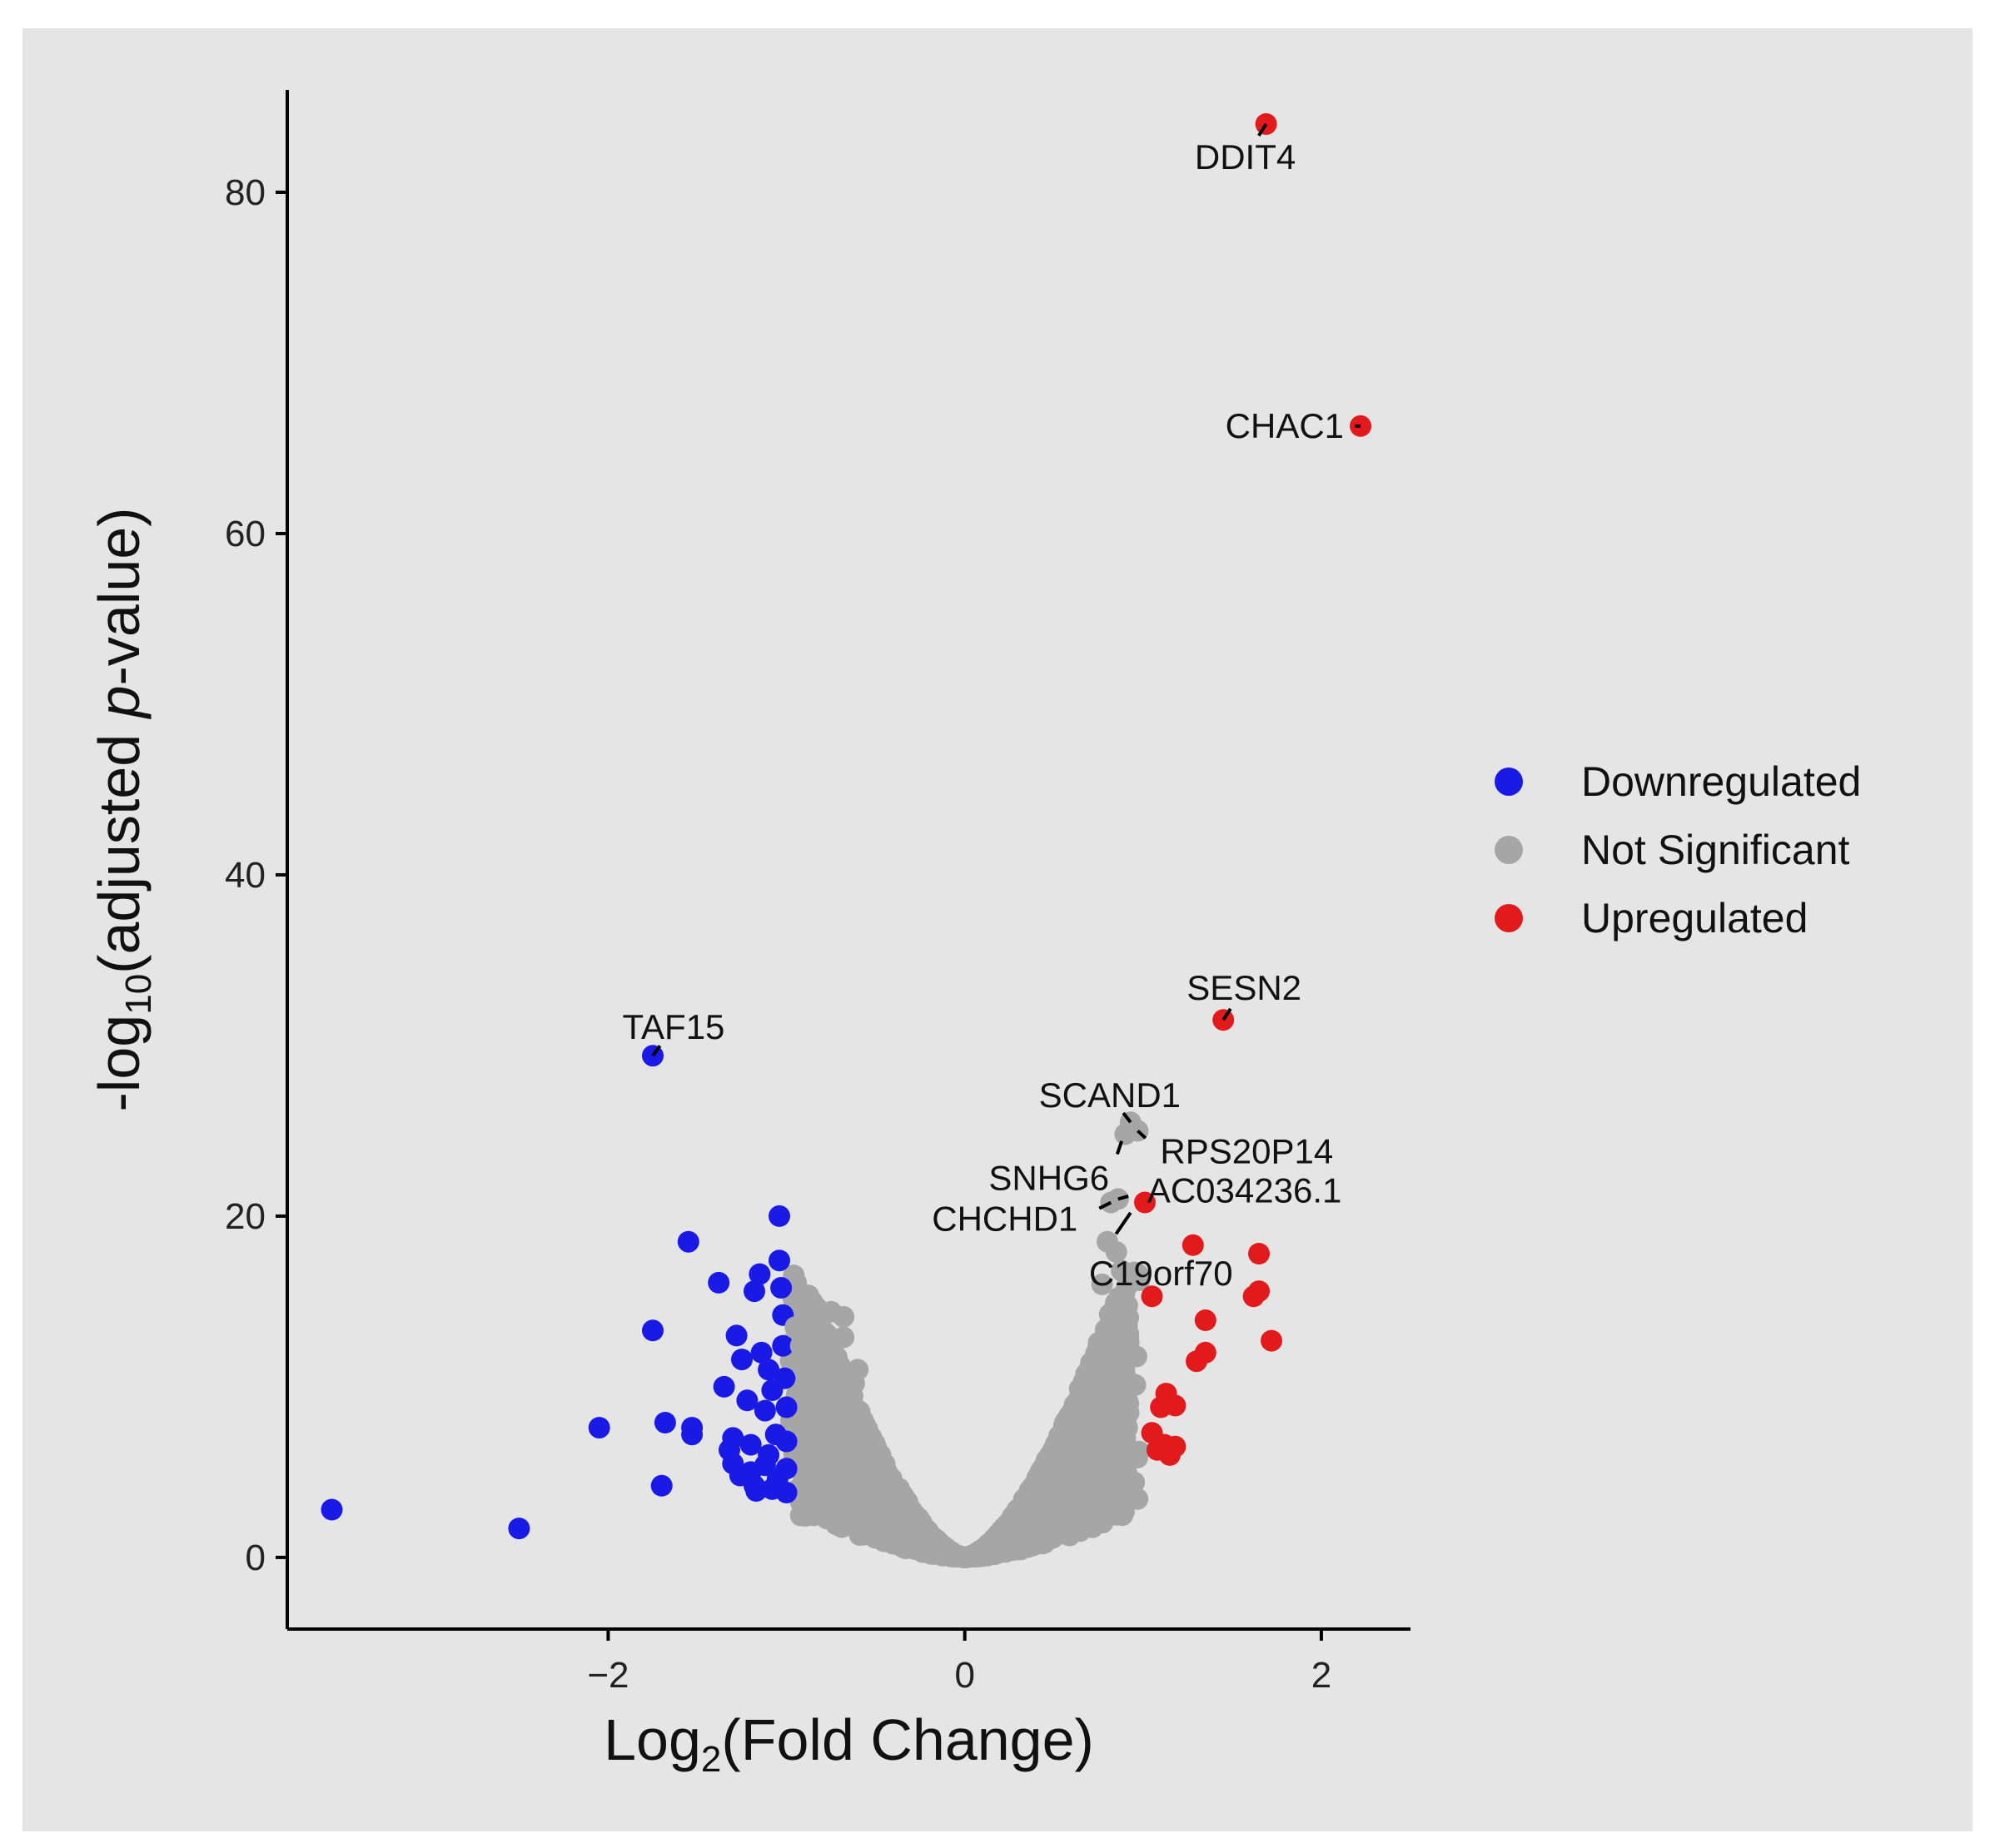 The image size is (1995, 1848). I want to click on x-tick-label: −2, so click(608, 1675).